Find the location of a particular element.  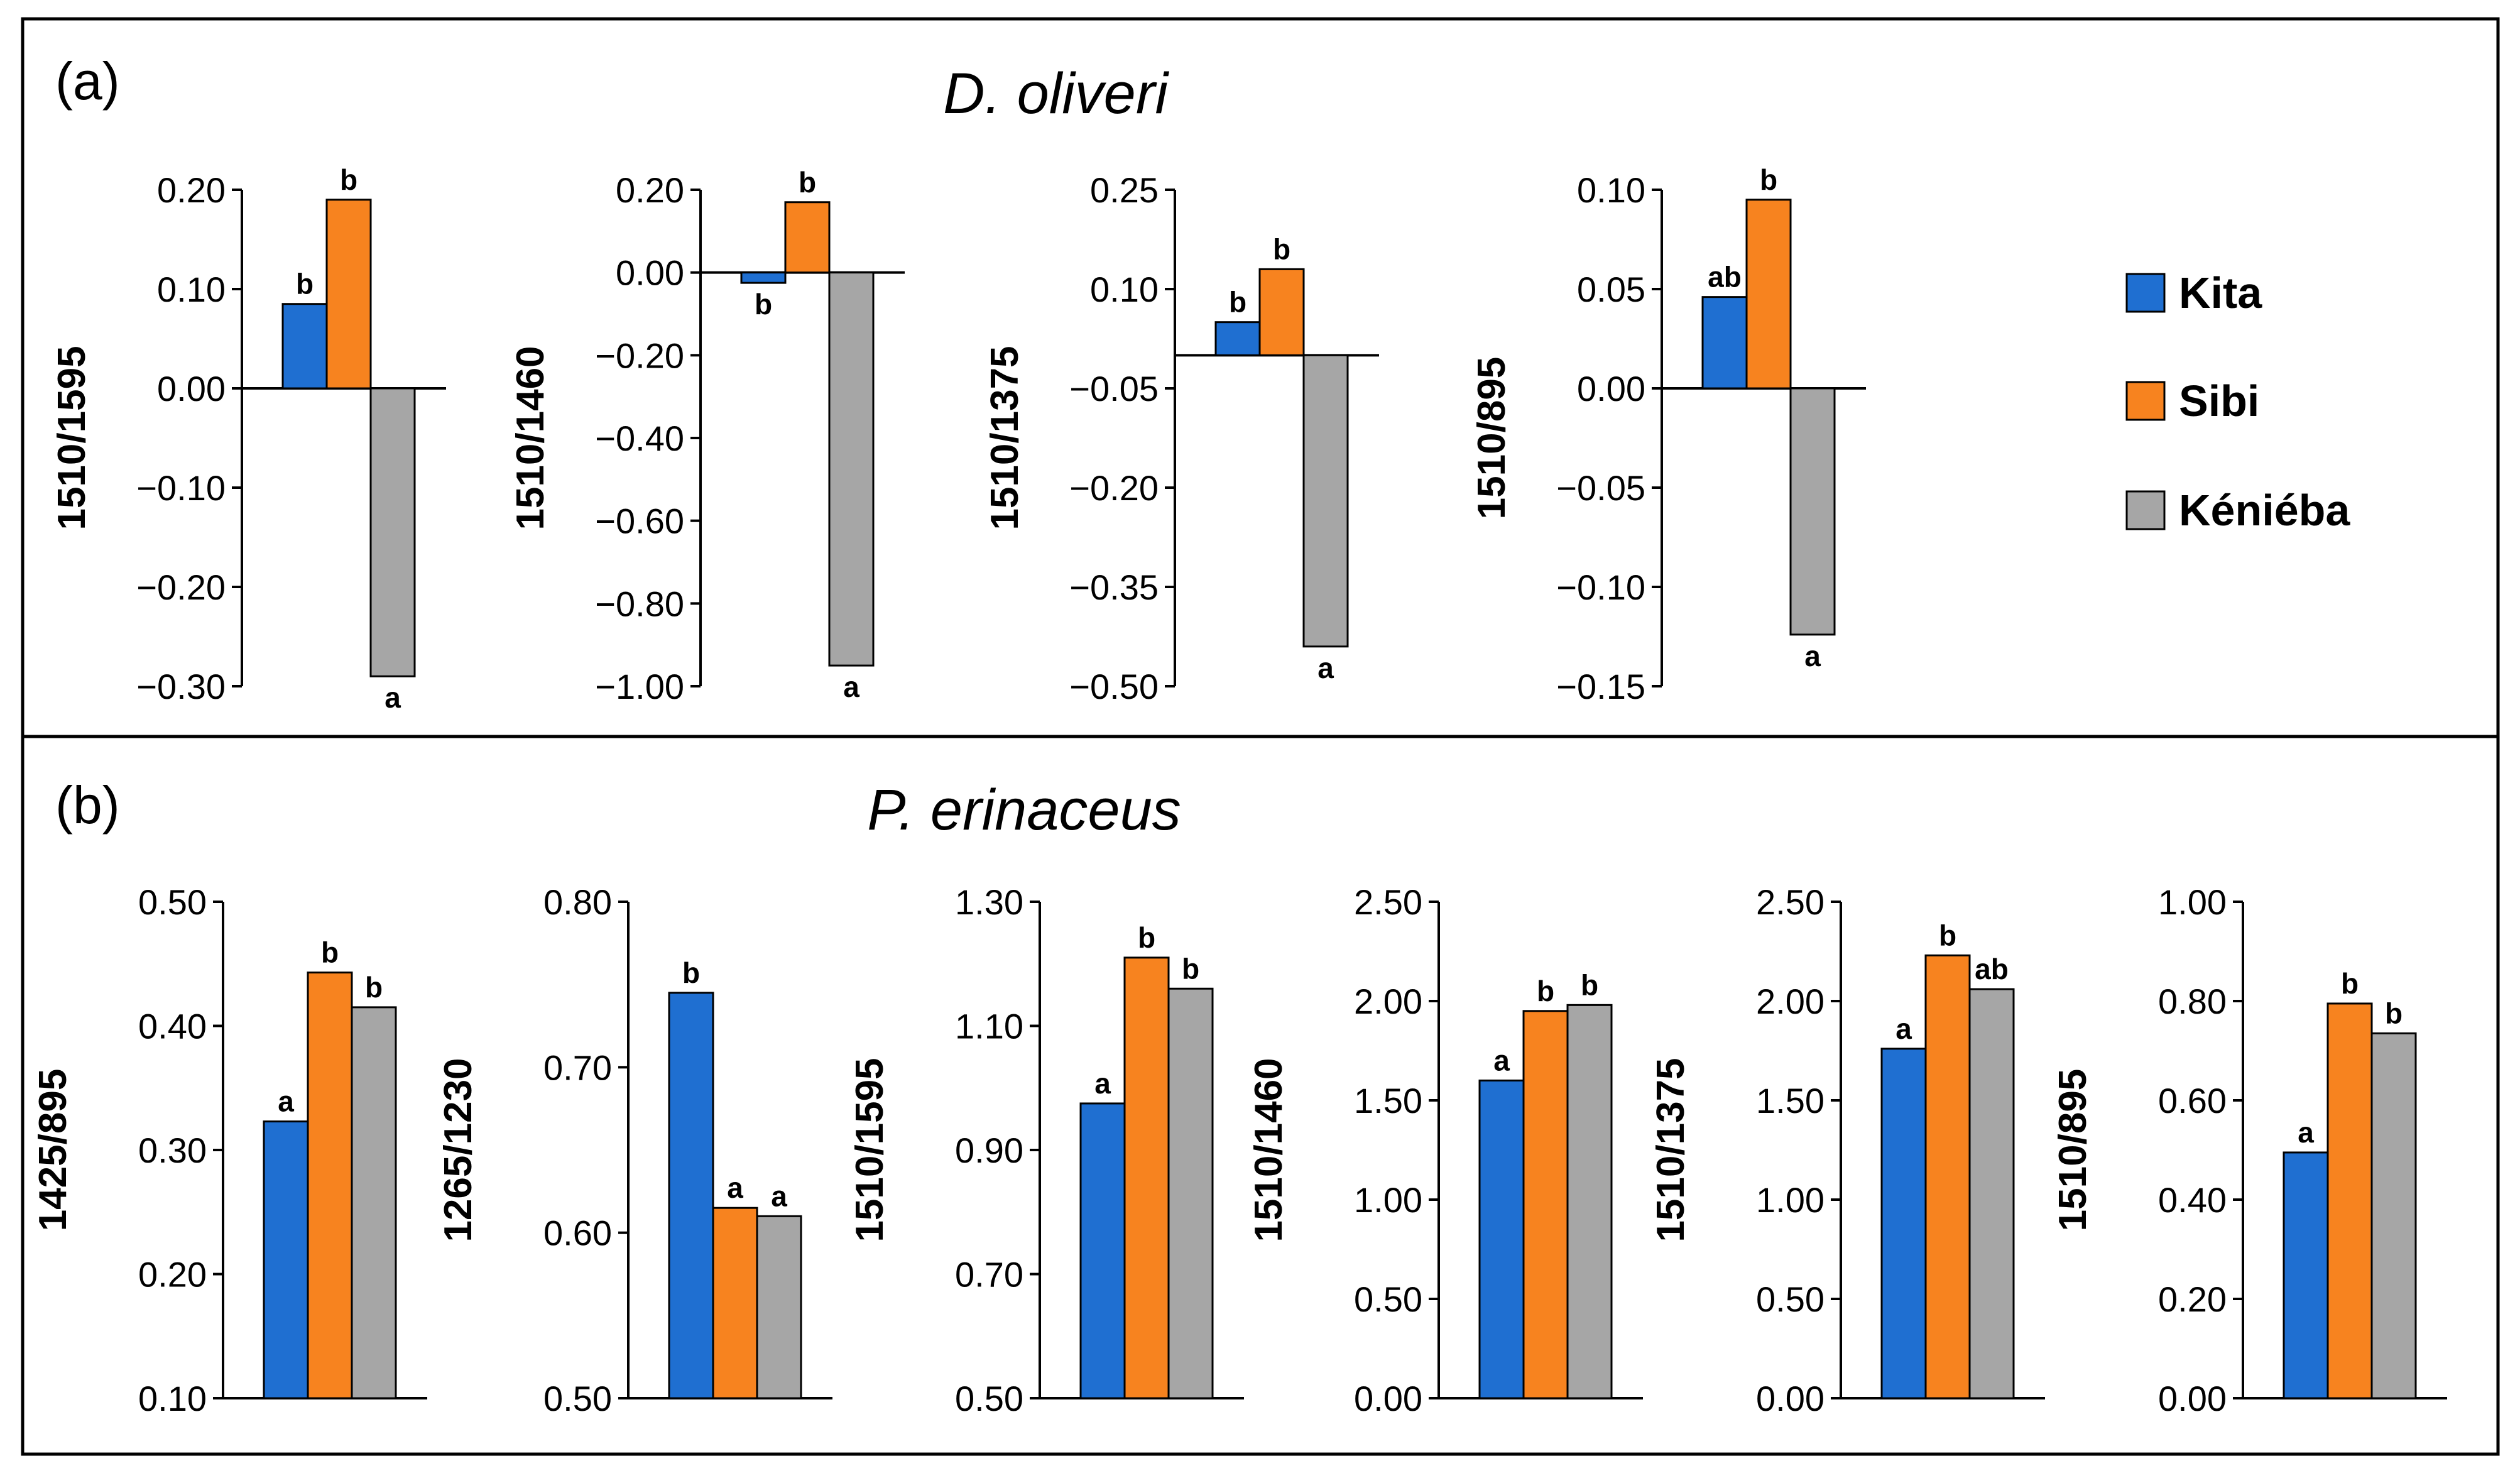

y-axis-label: 1510/1460 is located at coordinates (1268, 1150).